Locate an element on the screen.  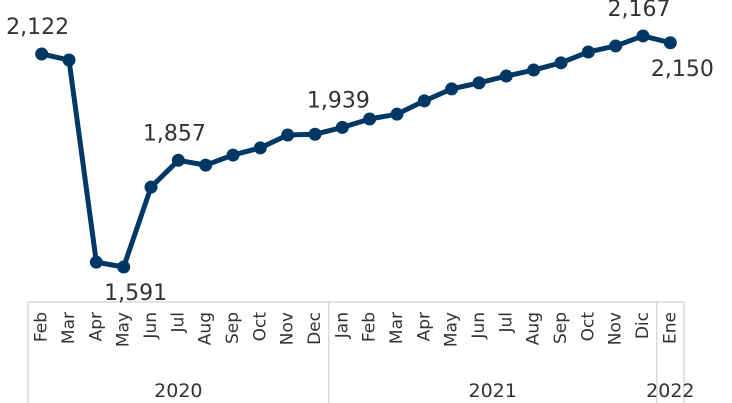
x-tick-label: Ene is located at coordinates (670, 328).